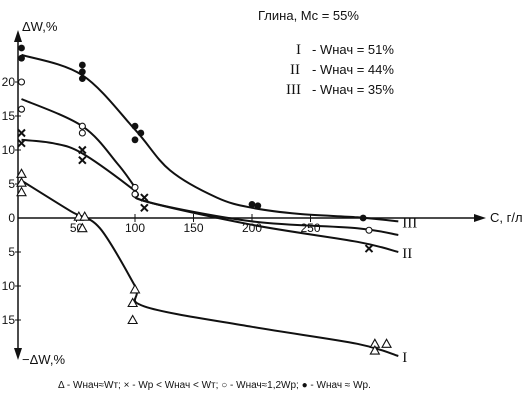 This screenshot has width=530, height=400. Describe the element at coordinates (11, 252) in the screenshot. I see `y-tick-label-neg-0: 5` at that location.